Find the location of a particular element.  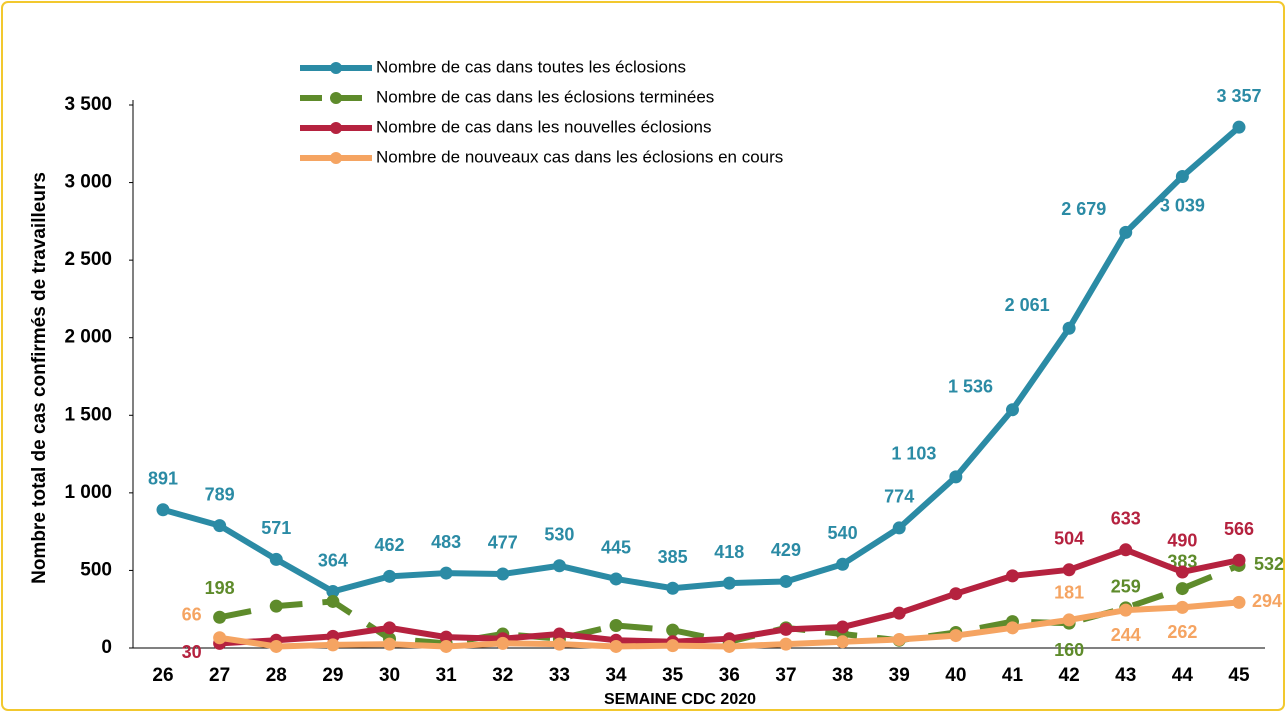

x-tick-label: 44 is located at coordinates (1183, 675).